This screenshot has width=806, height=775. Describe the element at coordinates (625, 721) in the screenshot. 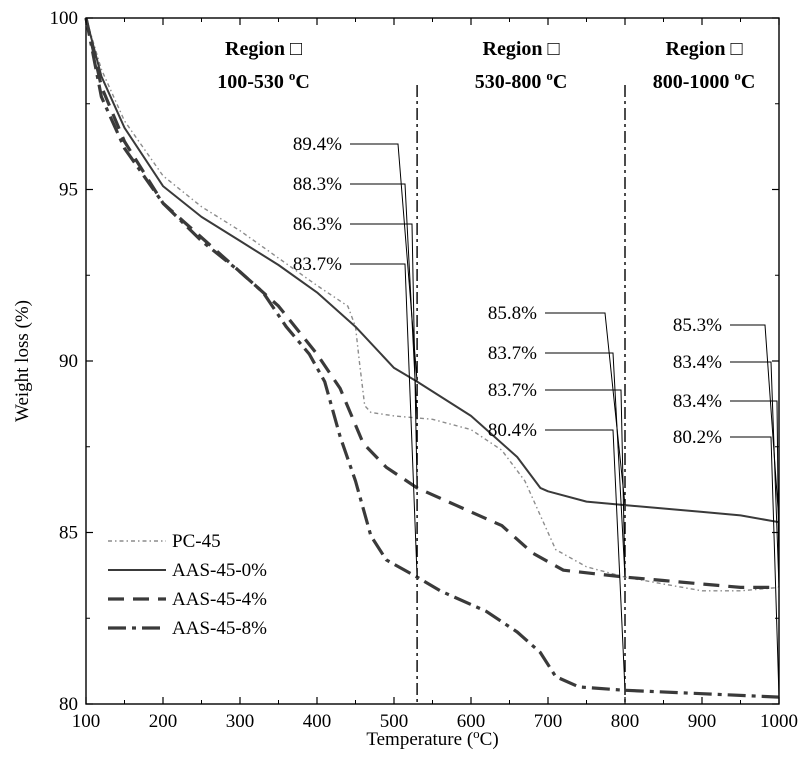

I see `x-tick-label: 800` at that location.